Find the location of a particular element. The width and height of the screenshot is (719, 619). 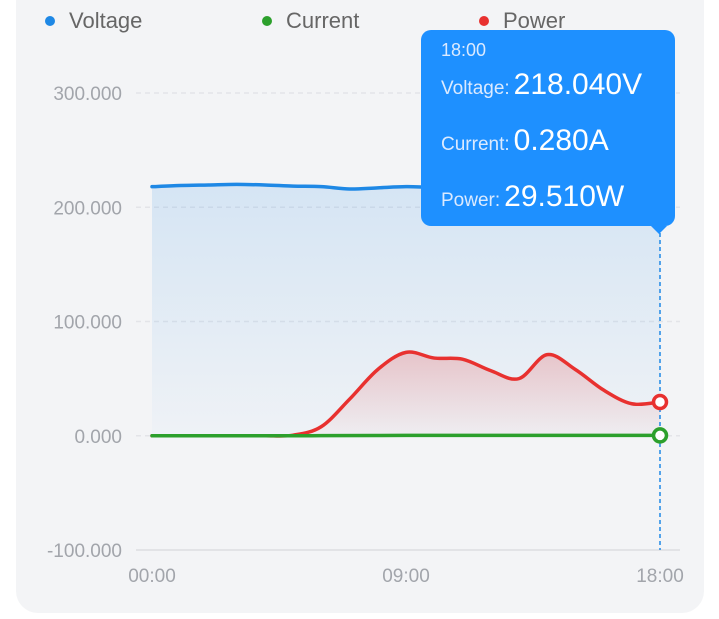

y-tick-label: 300.000 is located at coordinates (87, 94).